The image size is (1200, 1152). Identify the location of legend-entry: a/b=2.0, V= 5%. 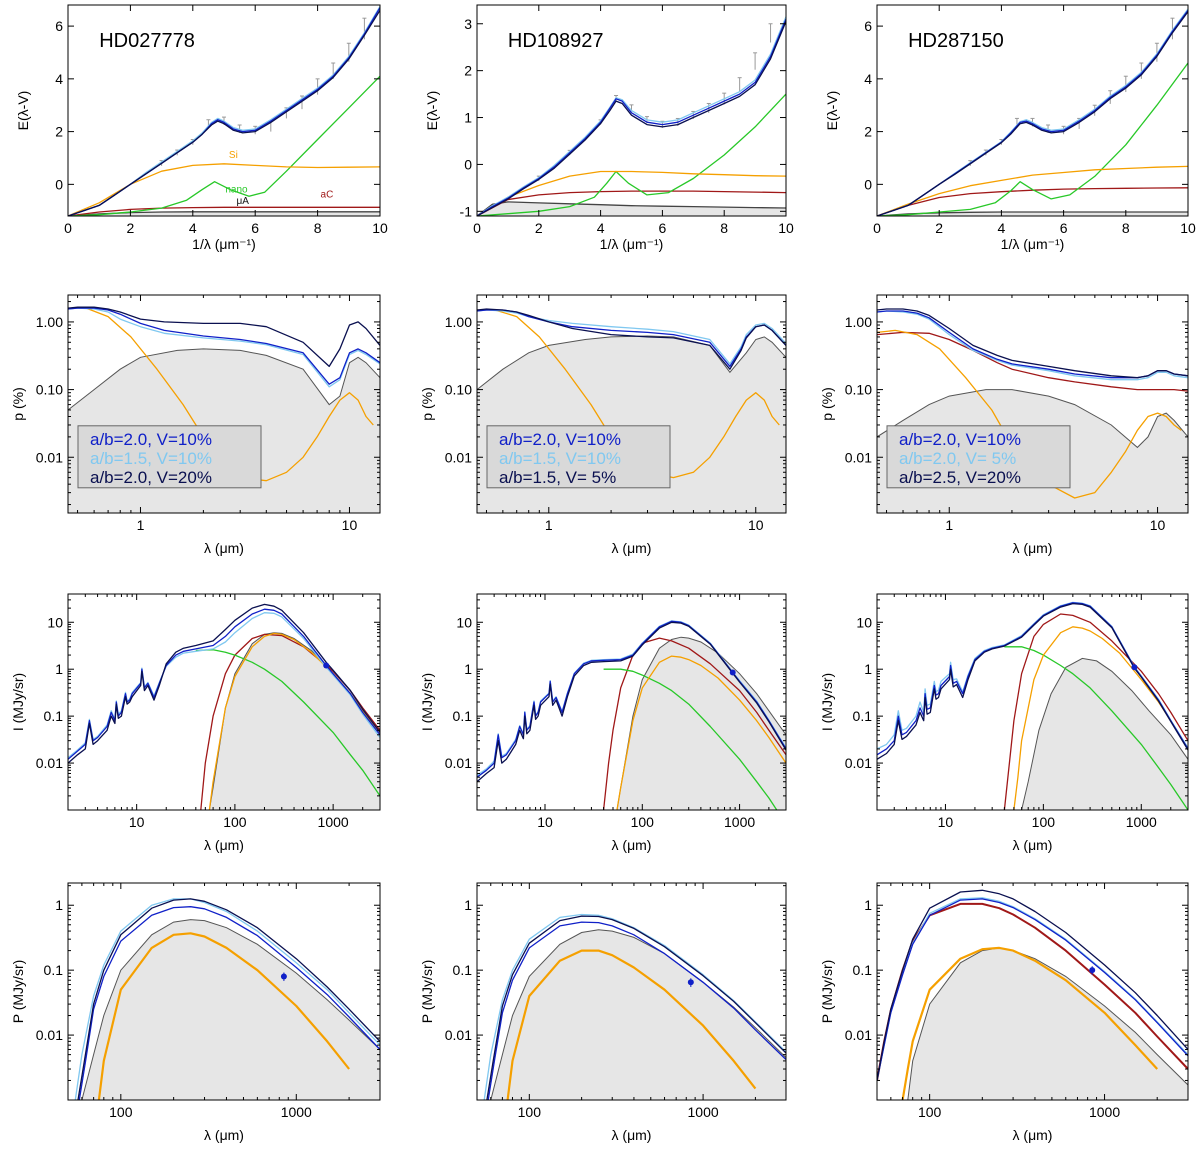
(957, 458).